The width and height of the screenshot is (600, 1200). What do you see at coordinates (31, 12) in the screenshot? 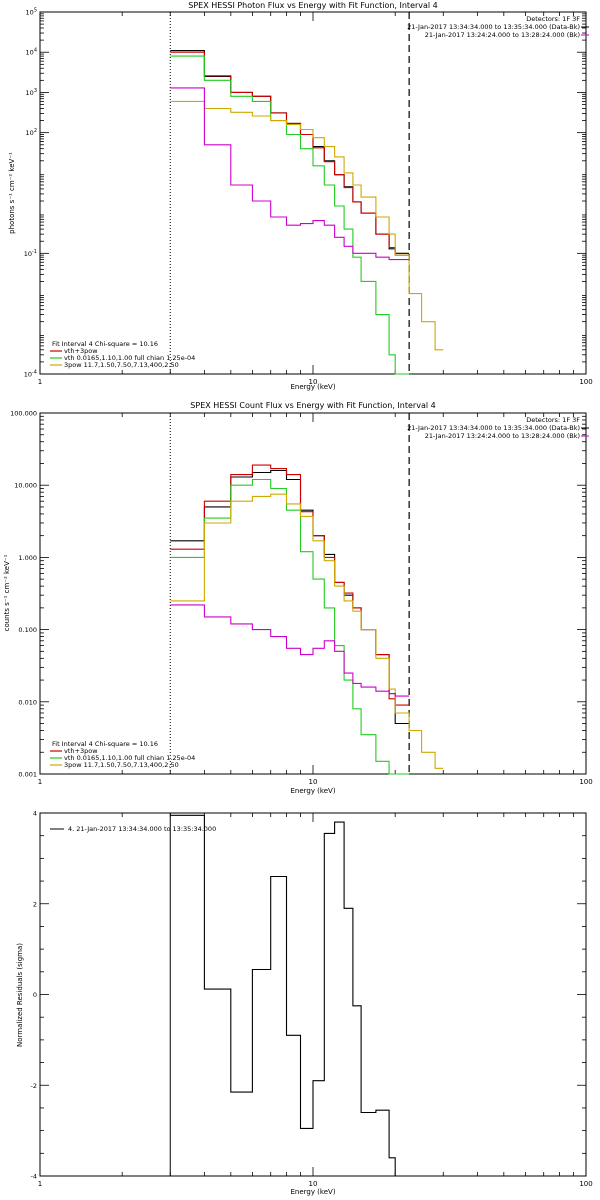
I see `y-tick-label: 10⁵` at bounding box center [31, 12].